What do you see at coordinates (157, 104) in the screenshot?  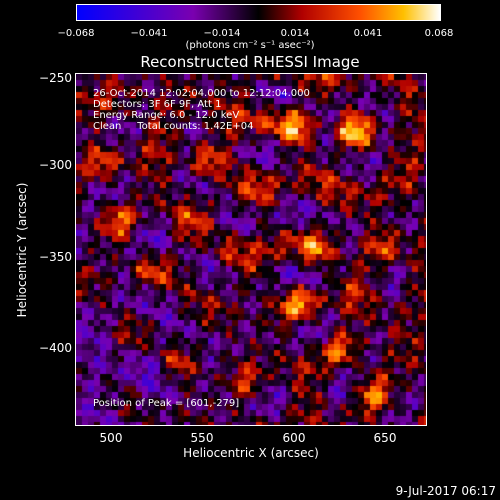 I see `annotation-detectors: Detectors: 3F 6F 9F, Att 1` at bounding box center [157, 104].